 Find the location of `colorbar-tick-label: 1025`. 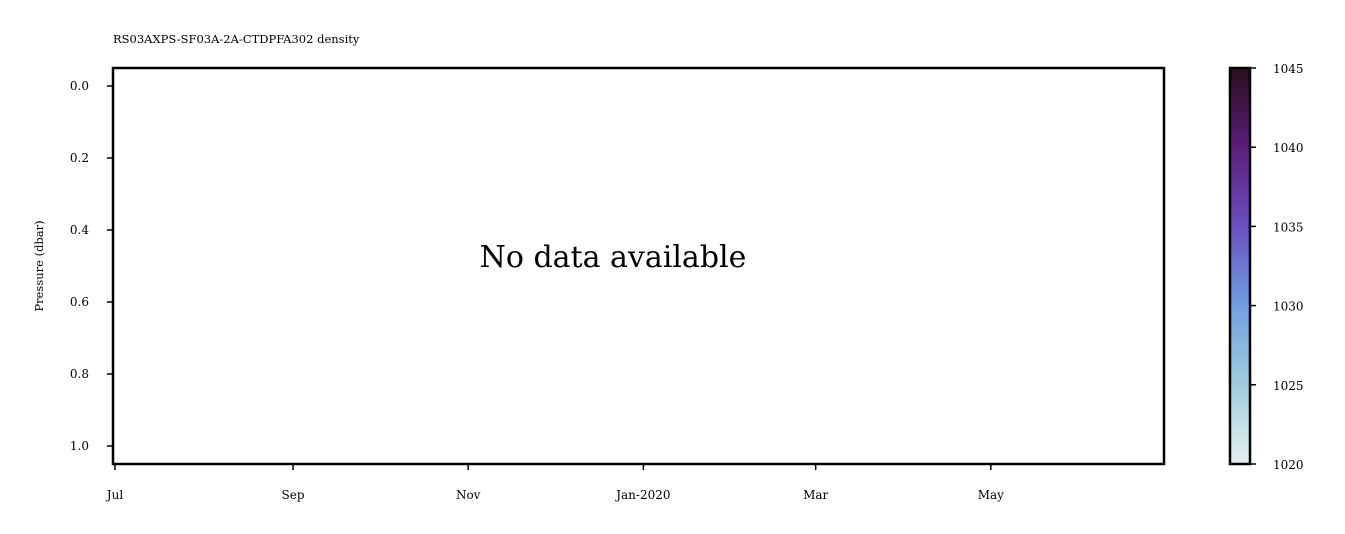

colorbar-tick-label: 1025 is located at coordinates (1288, 386).